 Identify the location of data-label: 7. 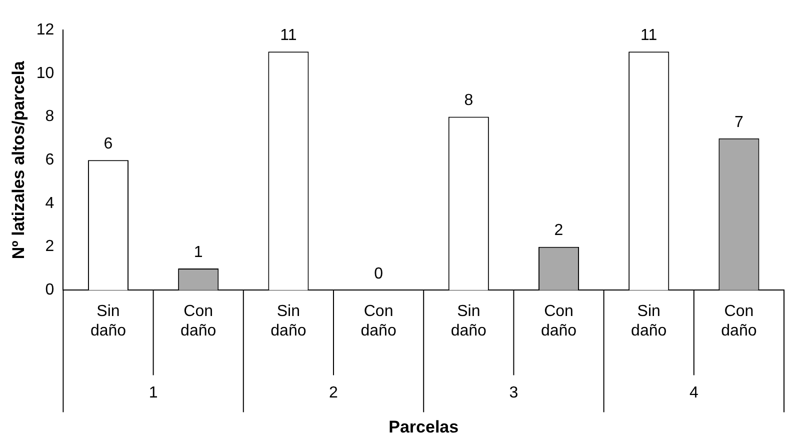
(739, 122).